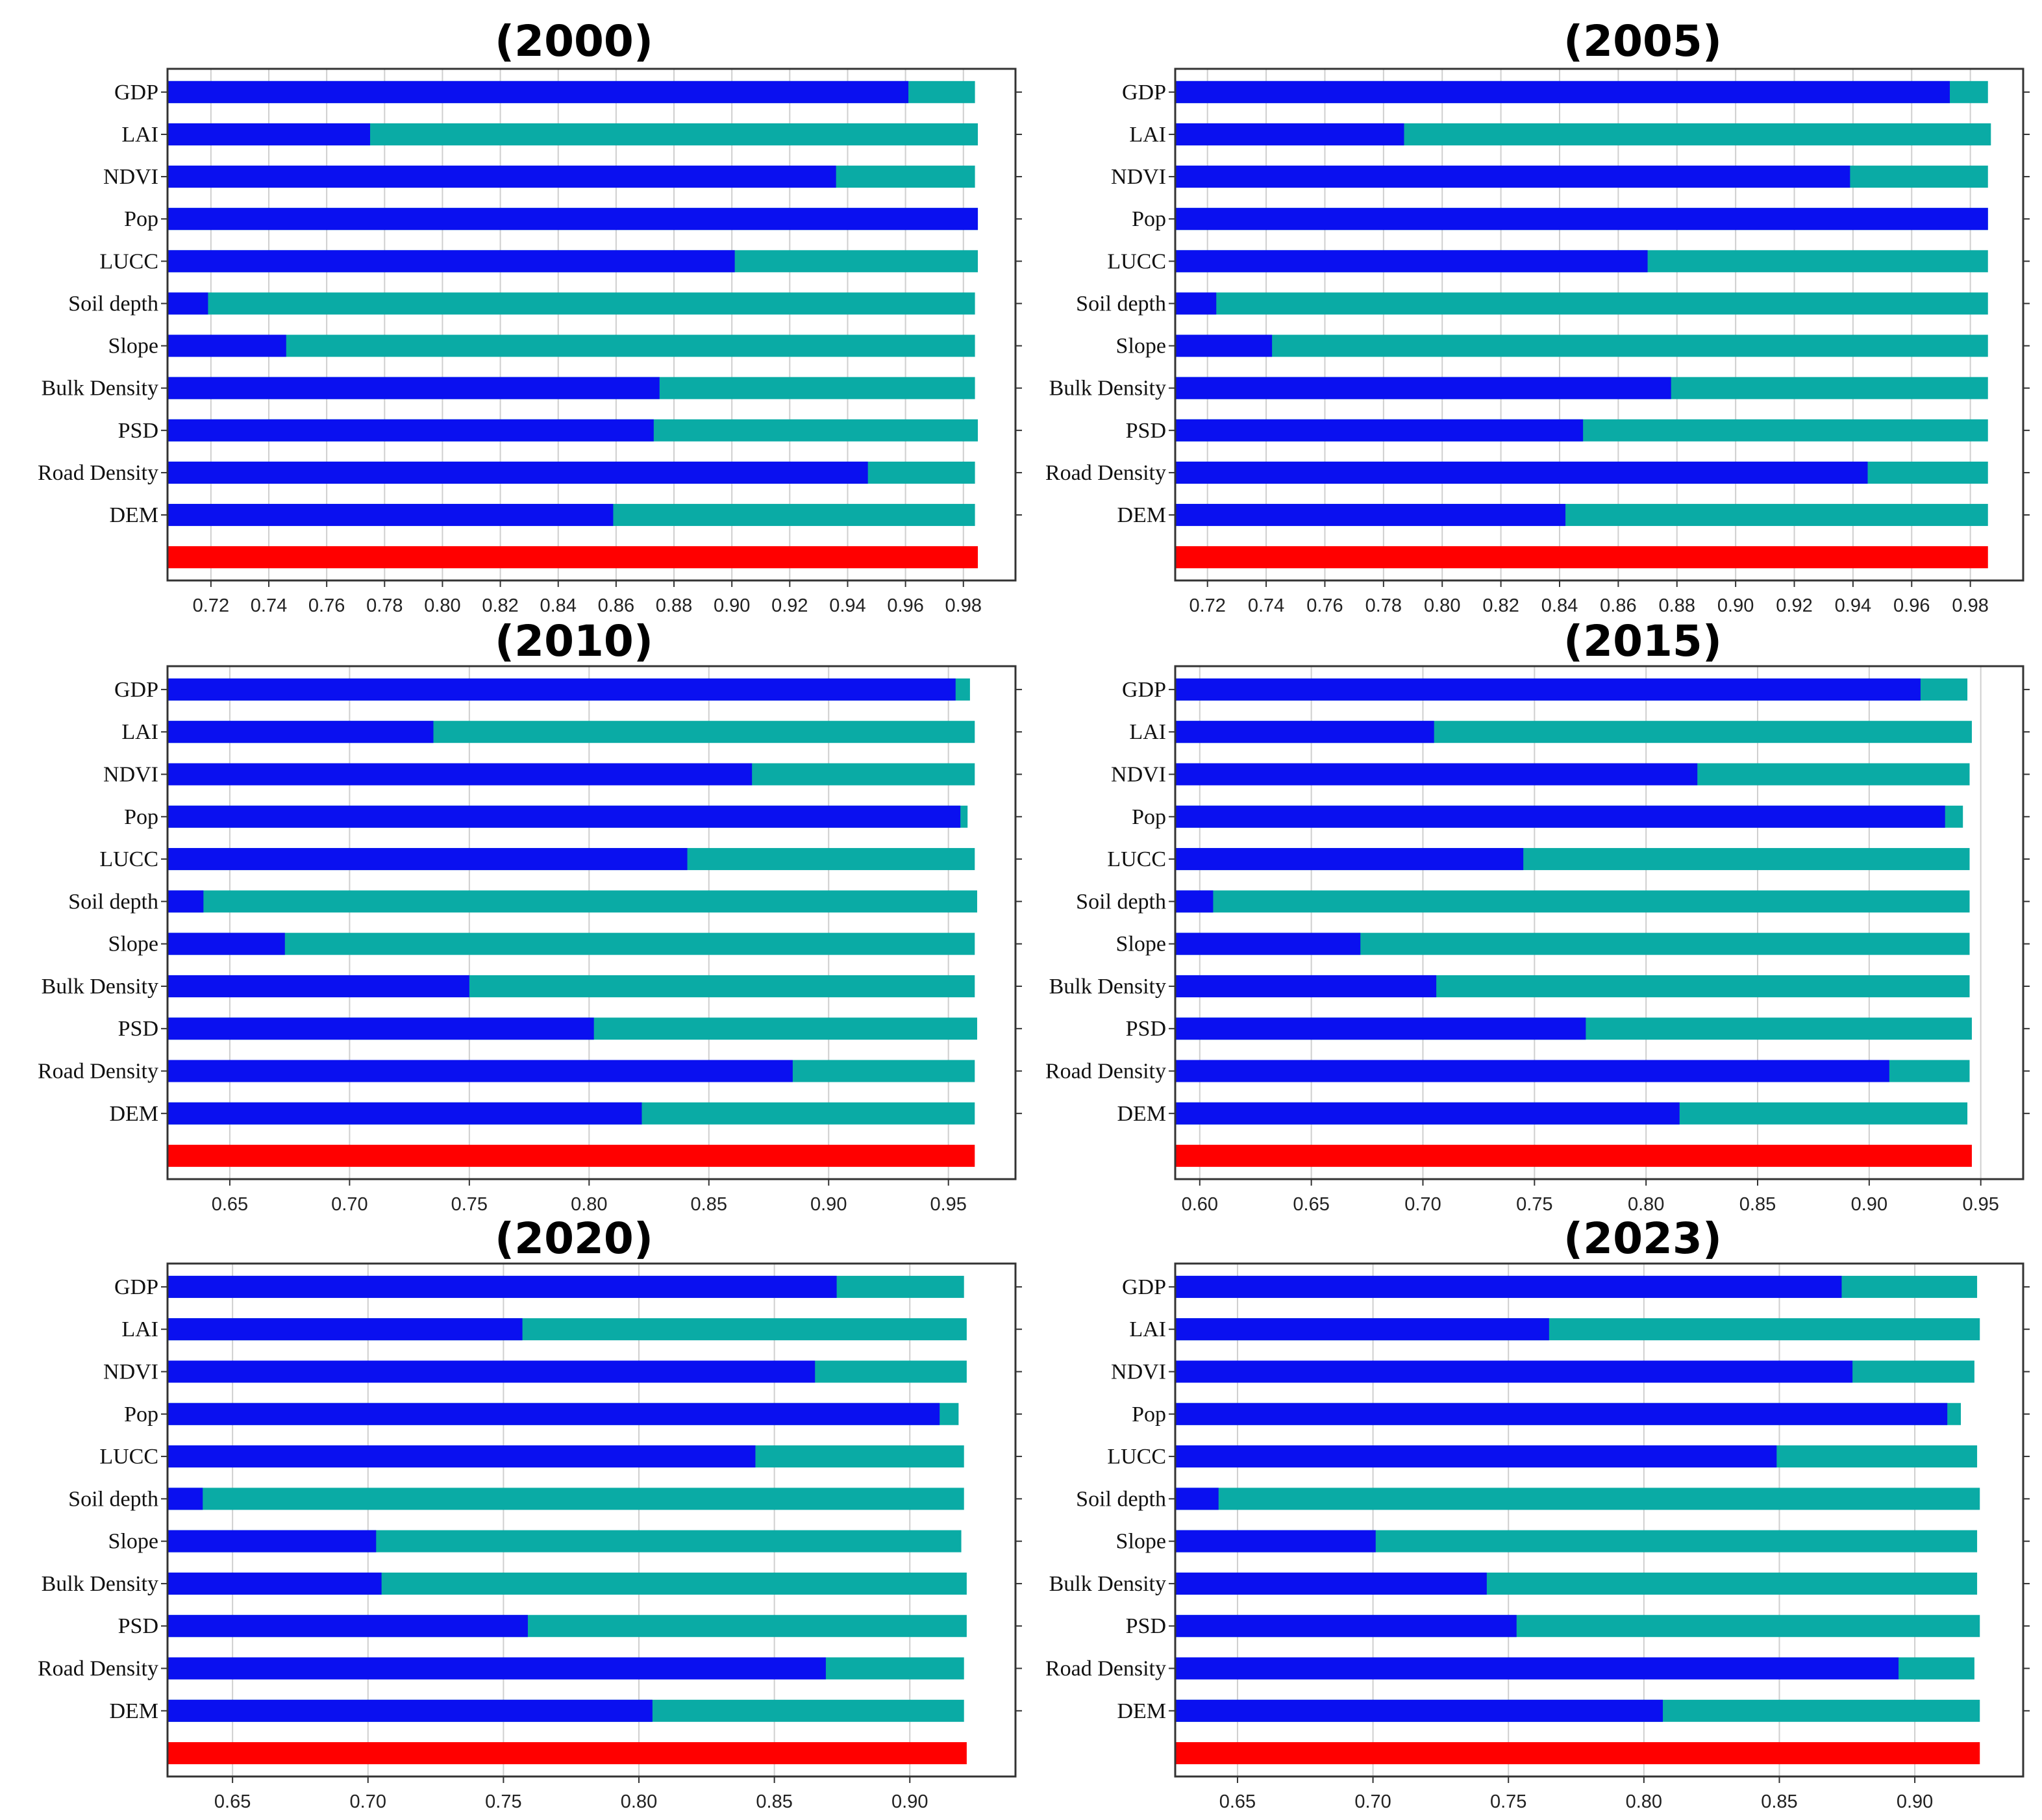  I want to click on x-tick-label: 0.65, so click(1311, 1204).